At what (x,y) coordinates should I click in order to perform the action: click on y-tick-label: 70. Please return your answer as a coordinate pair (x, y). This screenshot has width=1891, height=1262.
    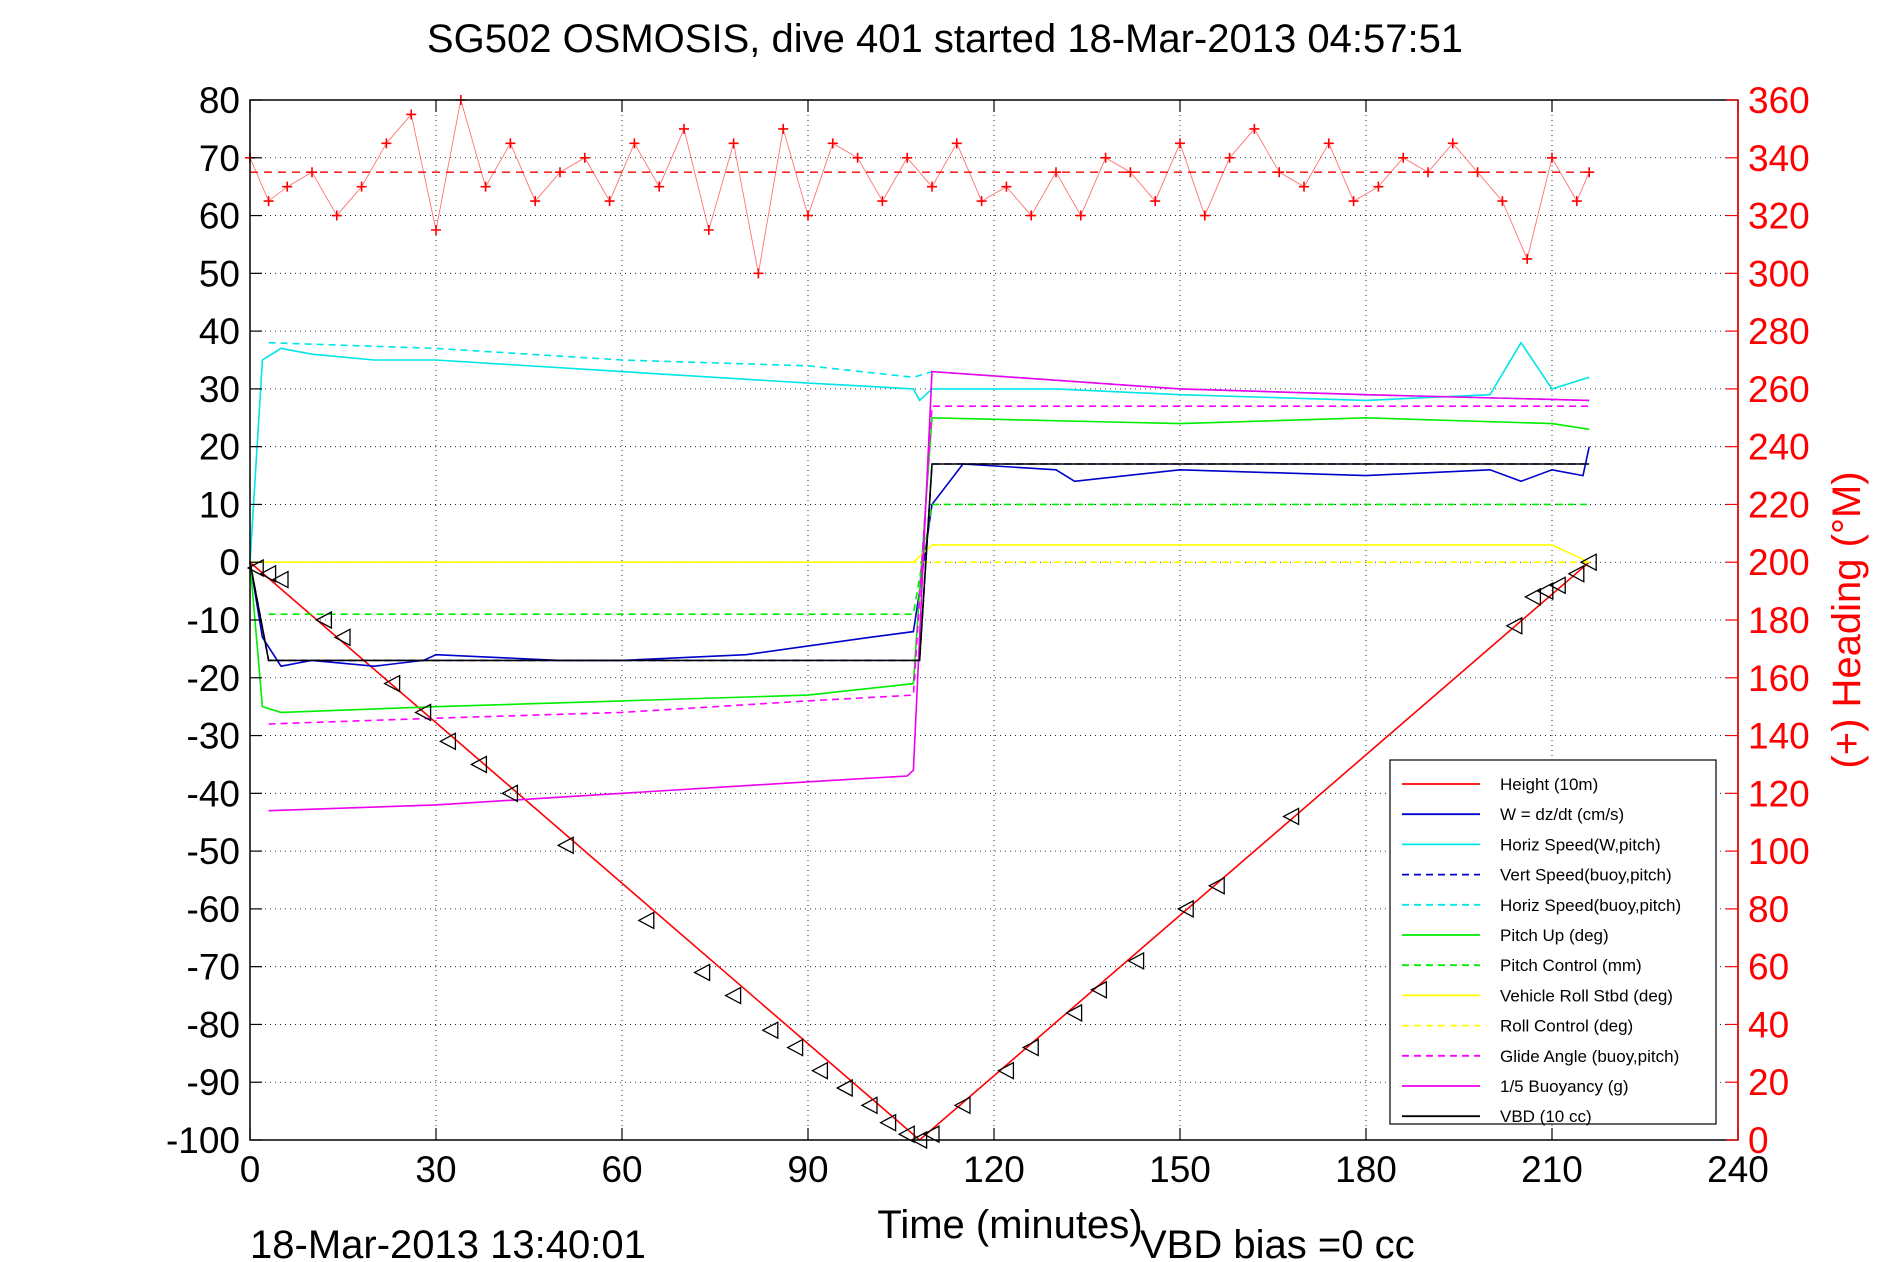
    Looking at the image, I should click on (219, 158).